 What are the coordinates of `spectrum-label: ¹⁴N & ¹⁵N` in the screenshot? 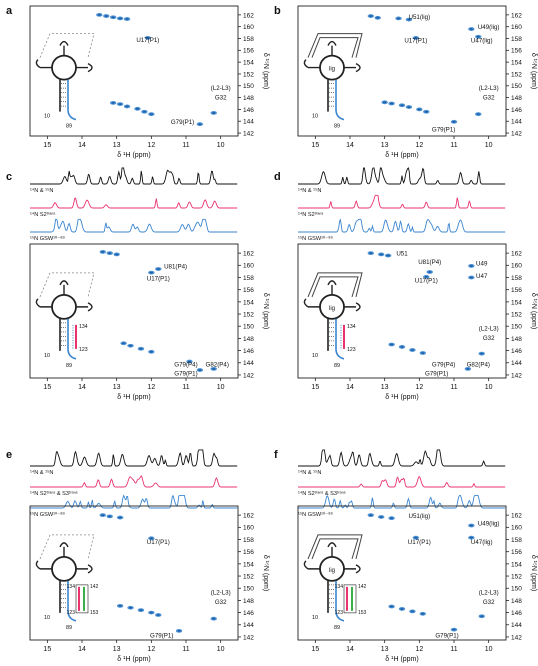 It's located at (309, 190).